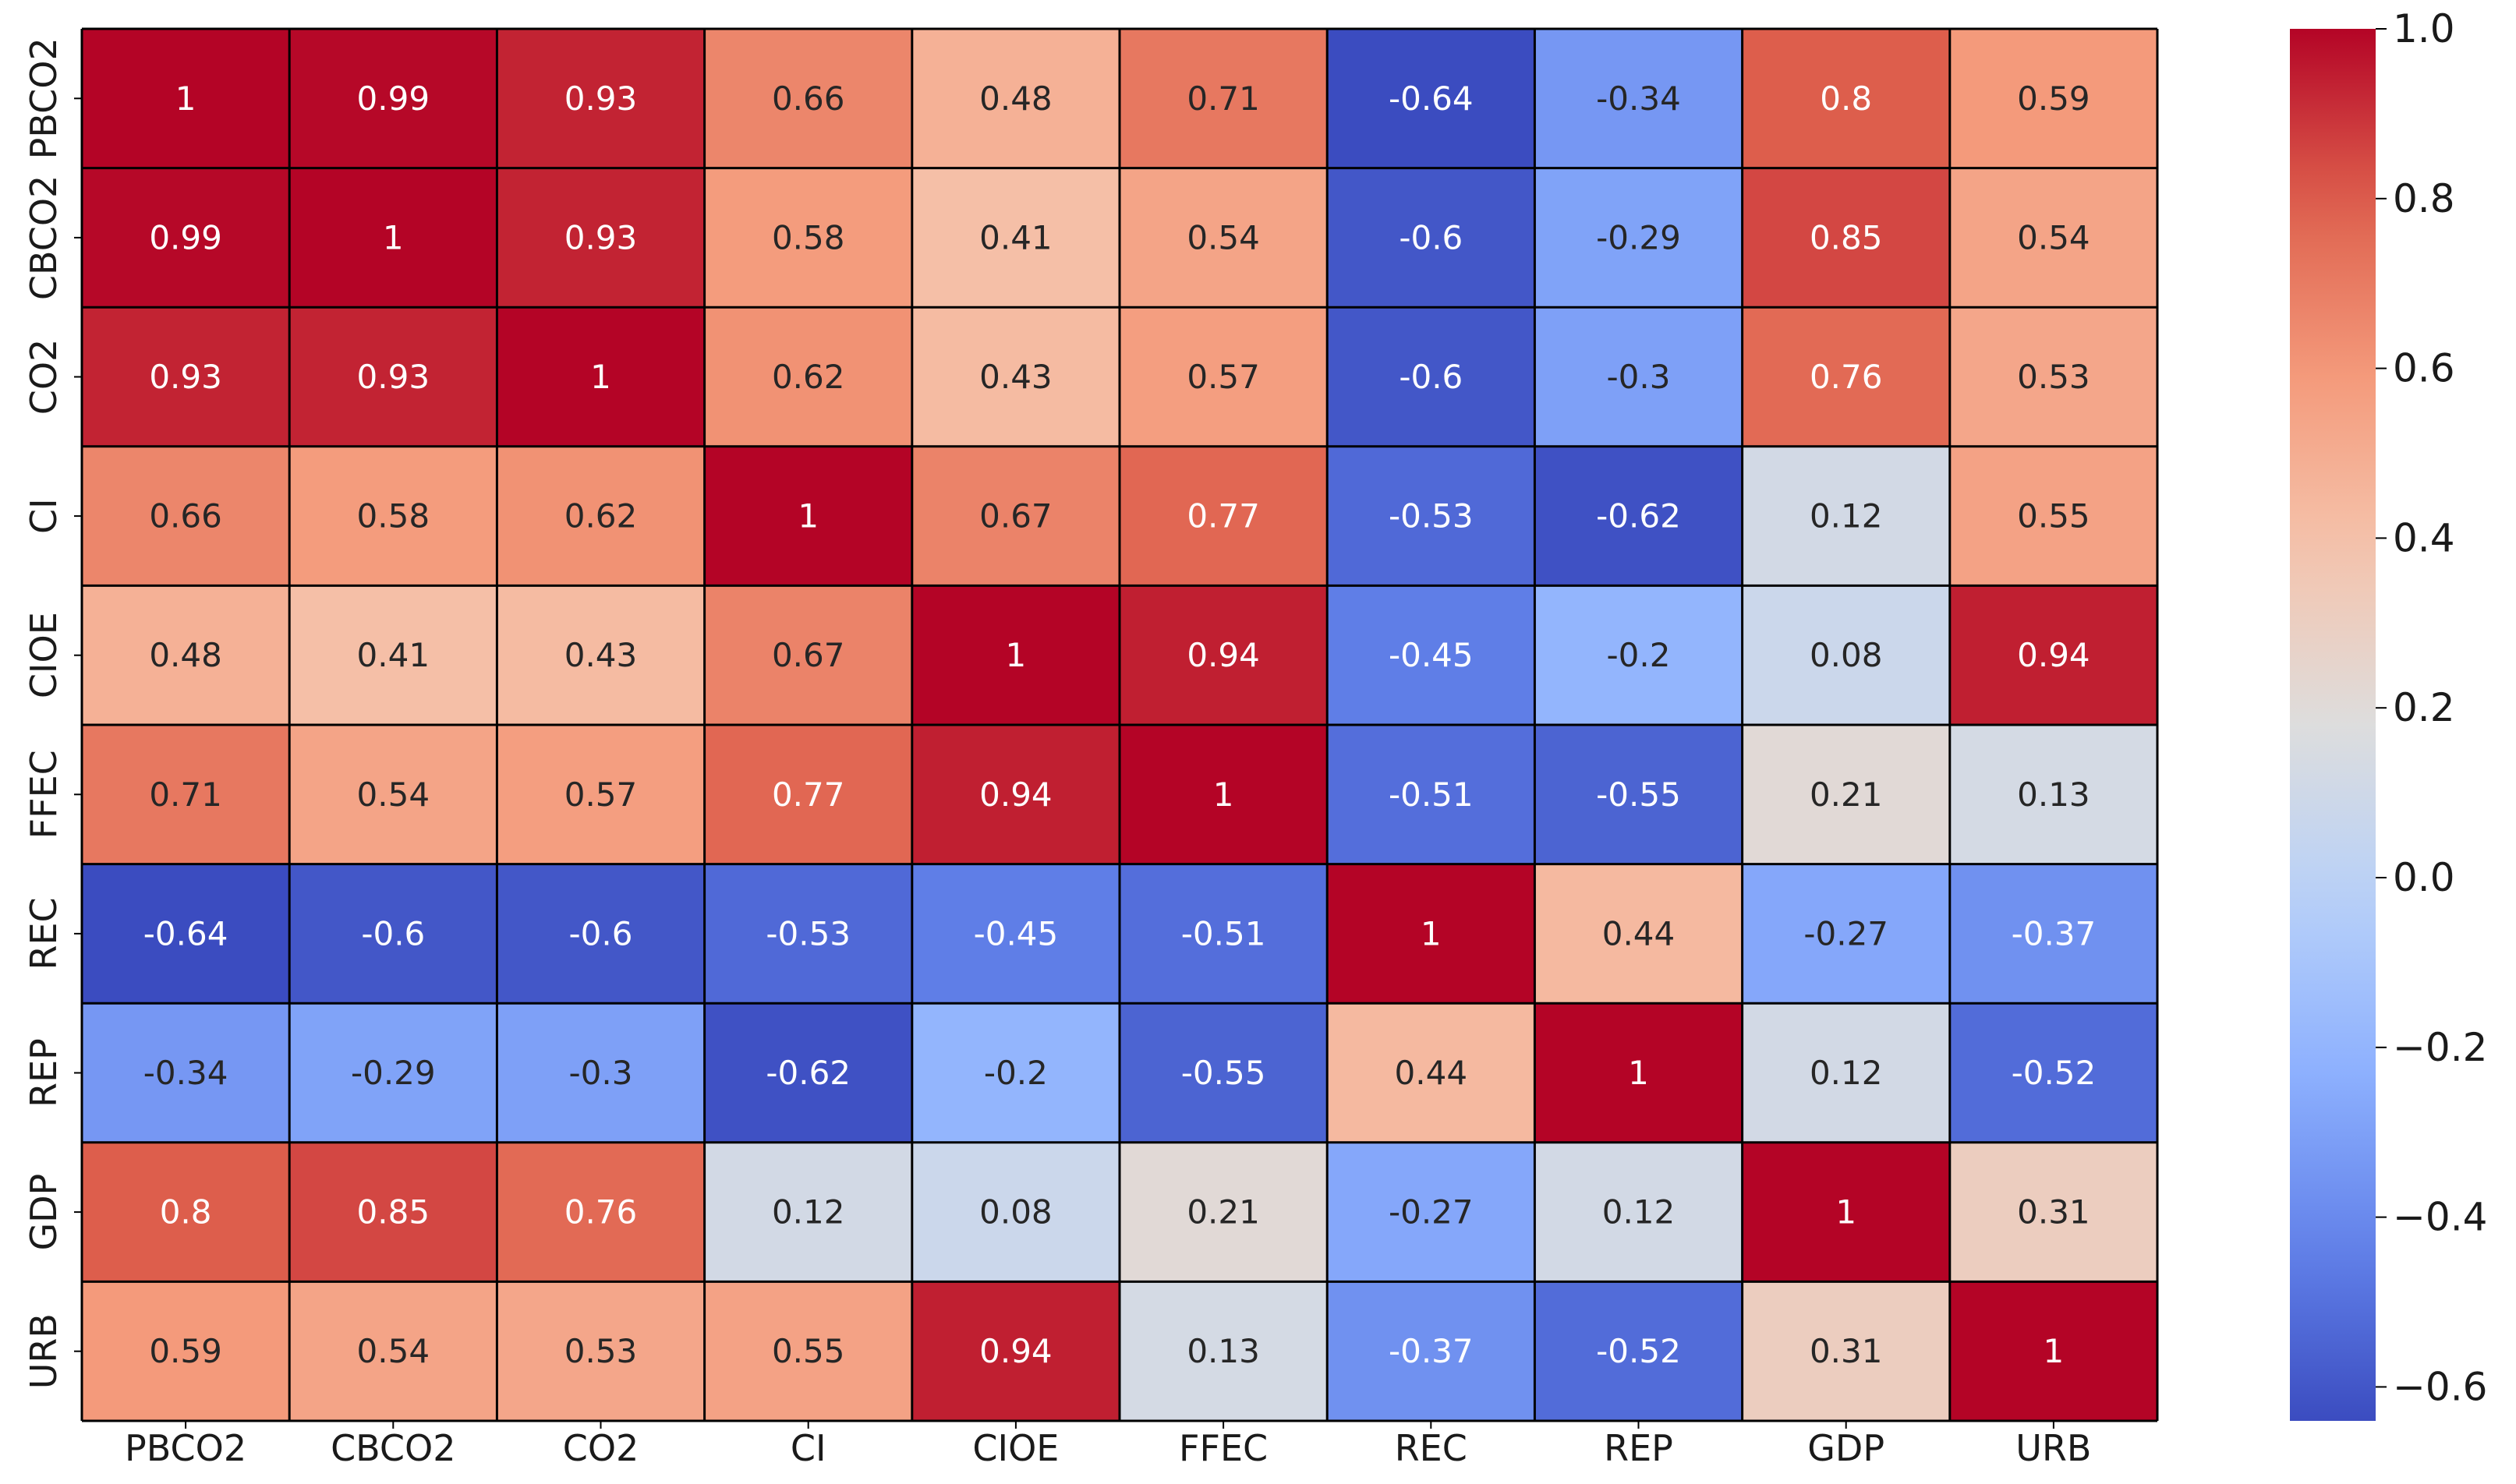 The height and width of the screenshot is (1484, 2516). I want to click on cell-value-label: -0.34, so click(1638, 99).